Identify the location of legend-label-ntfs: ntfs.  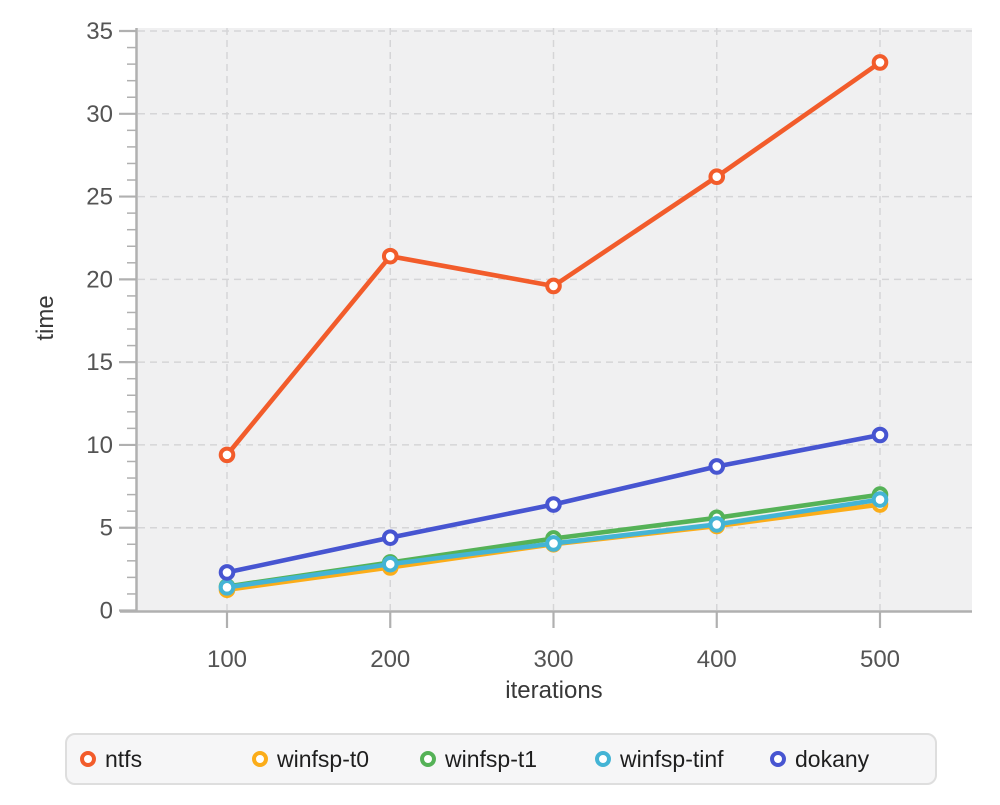
(124, 758).